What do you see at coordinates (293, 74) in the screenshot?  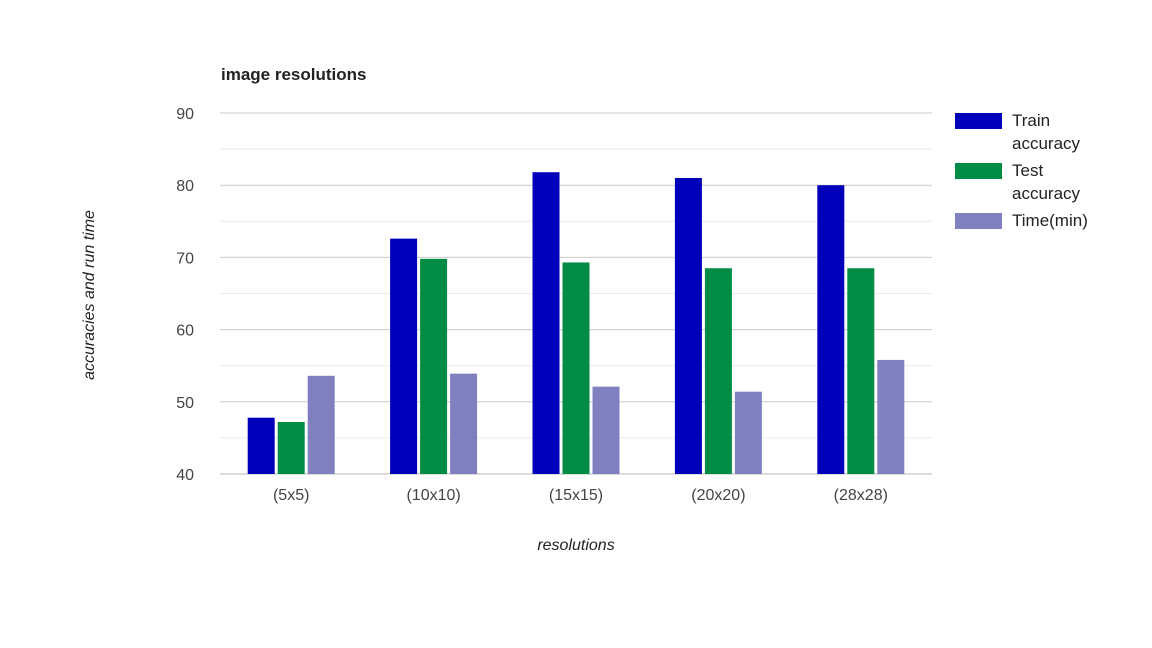 I see `chart-title: image resolutions` at bounding box center [293, 74].